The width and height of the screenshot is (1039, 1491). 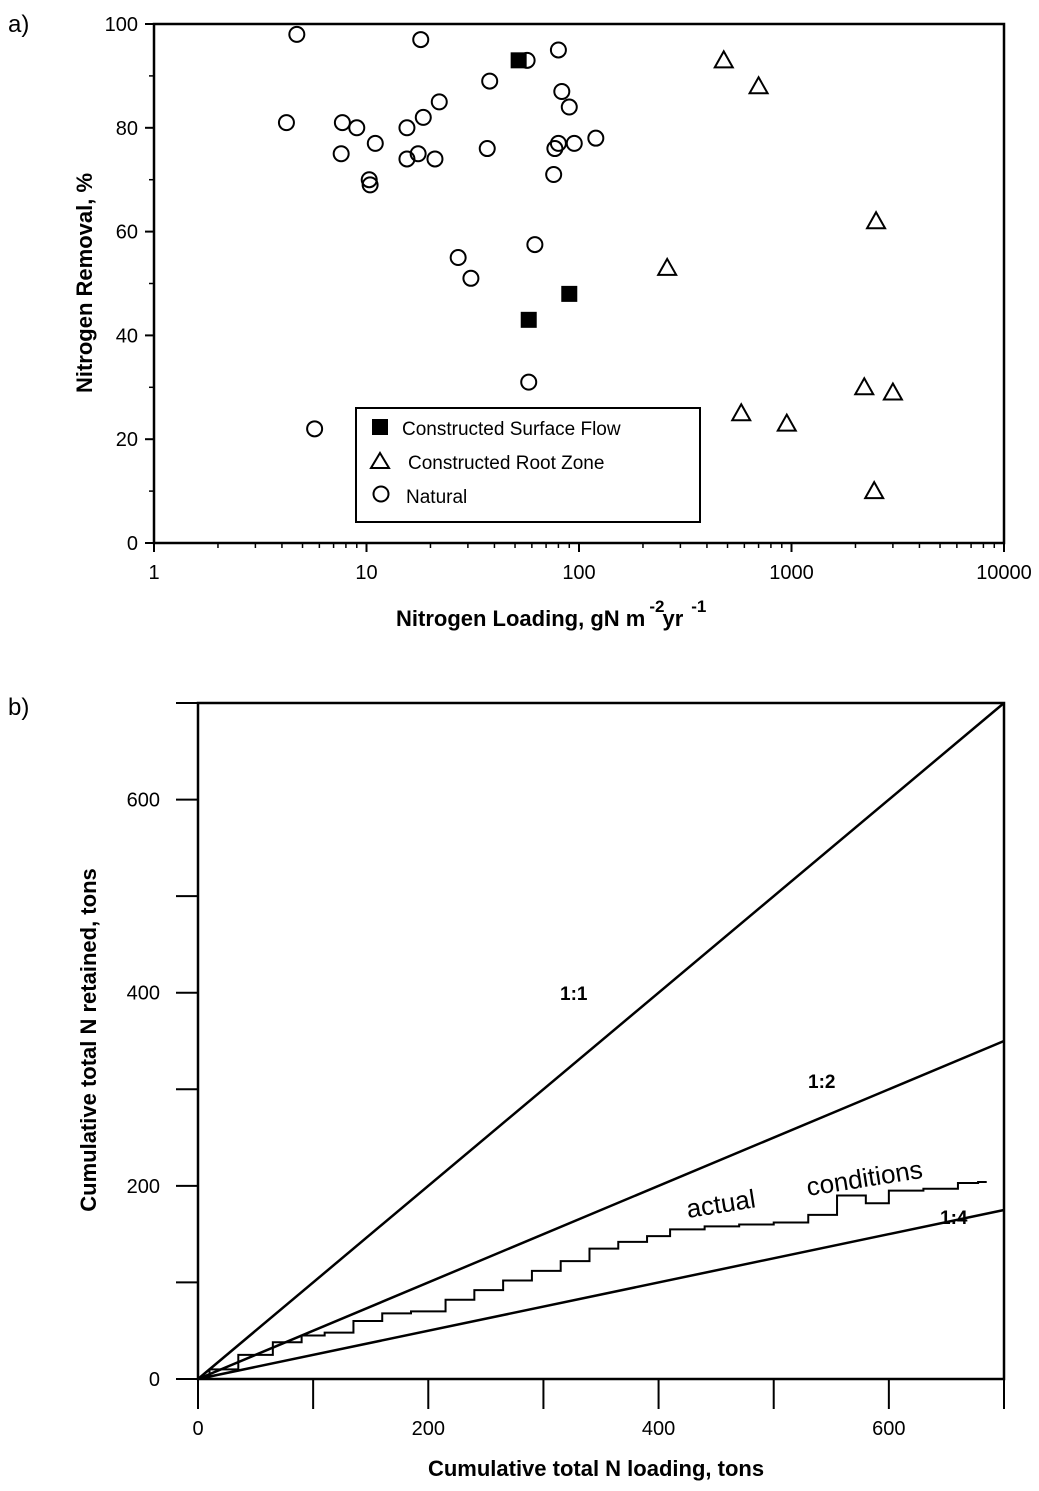 I want to click on actual-conditions-line, so click(x=592, y=1280).